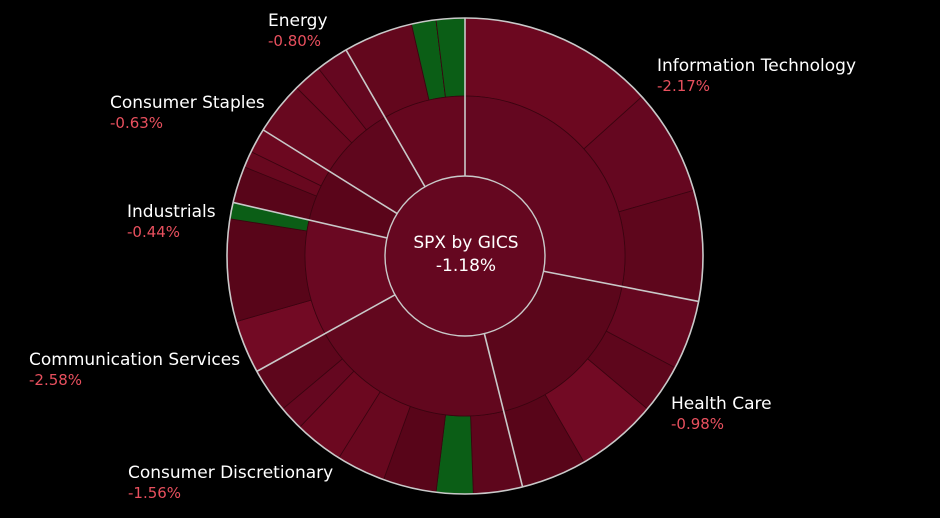 This screenshot has height=518, width=940. What do you see at coordinates (503, 410) in the screenshot?
I see `sector-divider-consumer-discretionary` at bounding box center [503, 410].